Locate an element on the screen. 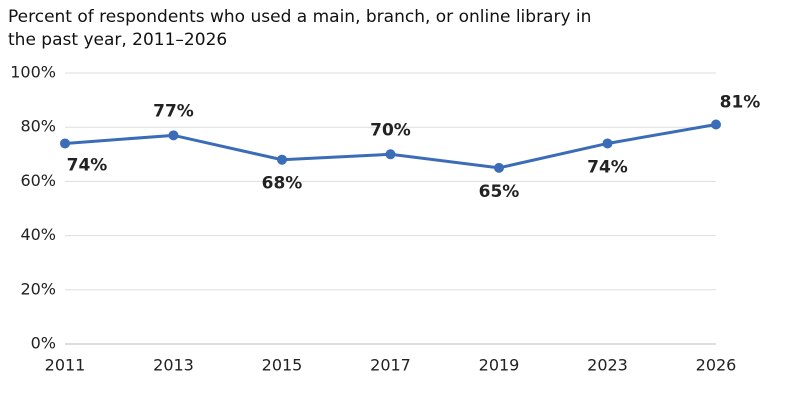  y-tick-label: 100% is located at coordinates (33, 72).